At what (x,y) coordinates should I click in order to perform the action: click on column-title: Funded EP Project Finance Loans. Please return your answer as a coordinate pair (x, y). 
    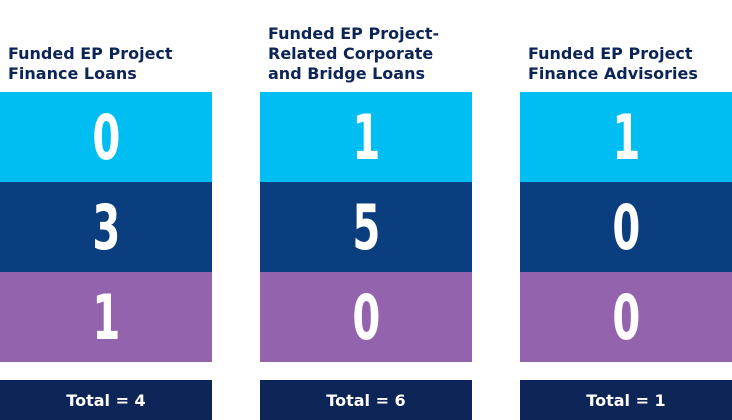
    Looking at the image, I should click on (106, 42).